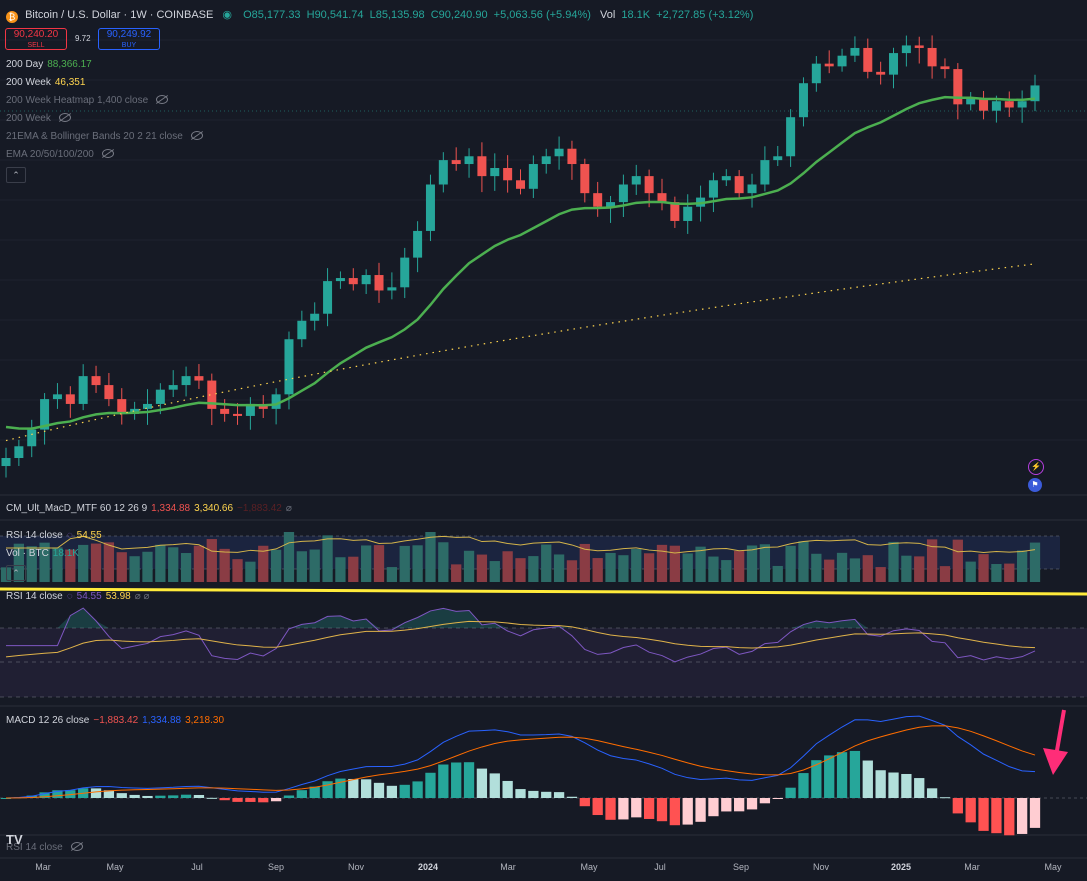  I want to click on time-axis-label: 2025, so click(901, 867).